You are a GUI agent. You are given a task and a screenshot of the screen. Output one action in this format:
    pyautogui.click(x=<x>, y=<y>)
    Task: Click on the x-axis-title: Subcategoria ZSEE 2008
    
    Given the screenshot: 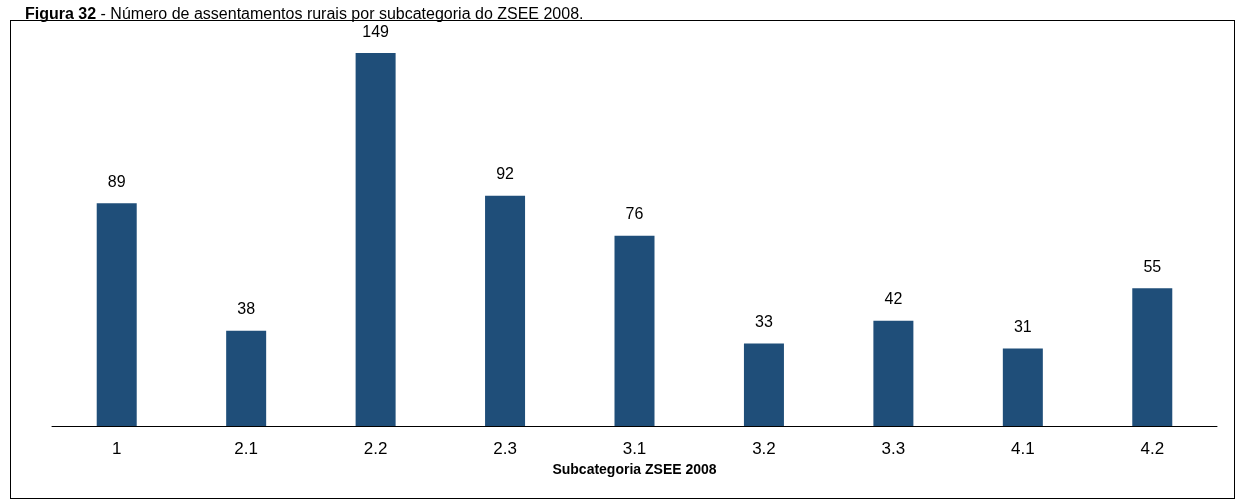 What is the action you would take?
    pyautogui.click(x=634, y=469)
    